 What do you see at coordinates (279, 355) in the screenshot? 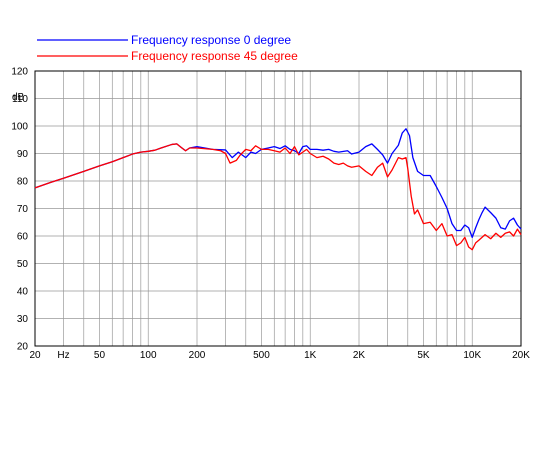
I see `x-axis-ticks: 20 Hz 50 100 200 500 1K 2K 5K 10K 20K` at bounding box center [279, 355].